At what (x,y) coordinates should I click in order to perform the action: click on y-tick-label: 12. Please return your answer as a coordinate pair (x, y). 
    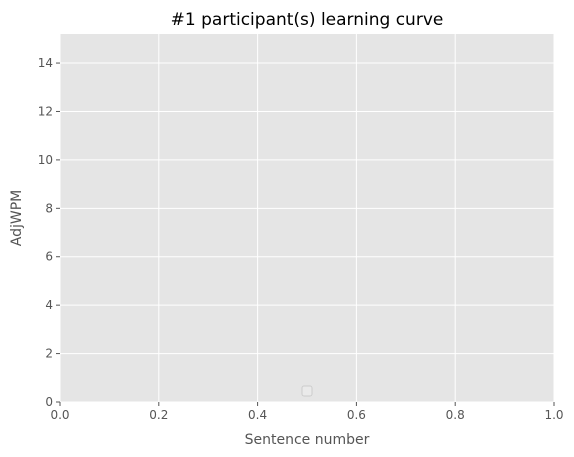
    Looking at the image, I should click on (45, 111).